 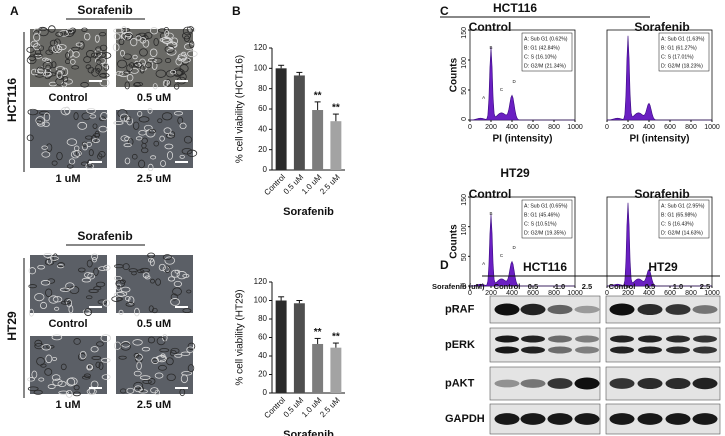 What do you see at coordinates (545, 66) in the screenshot?
I see `stats-text: D: G2/M (21.34%)` at bounding box center [545, 66].